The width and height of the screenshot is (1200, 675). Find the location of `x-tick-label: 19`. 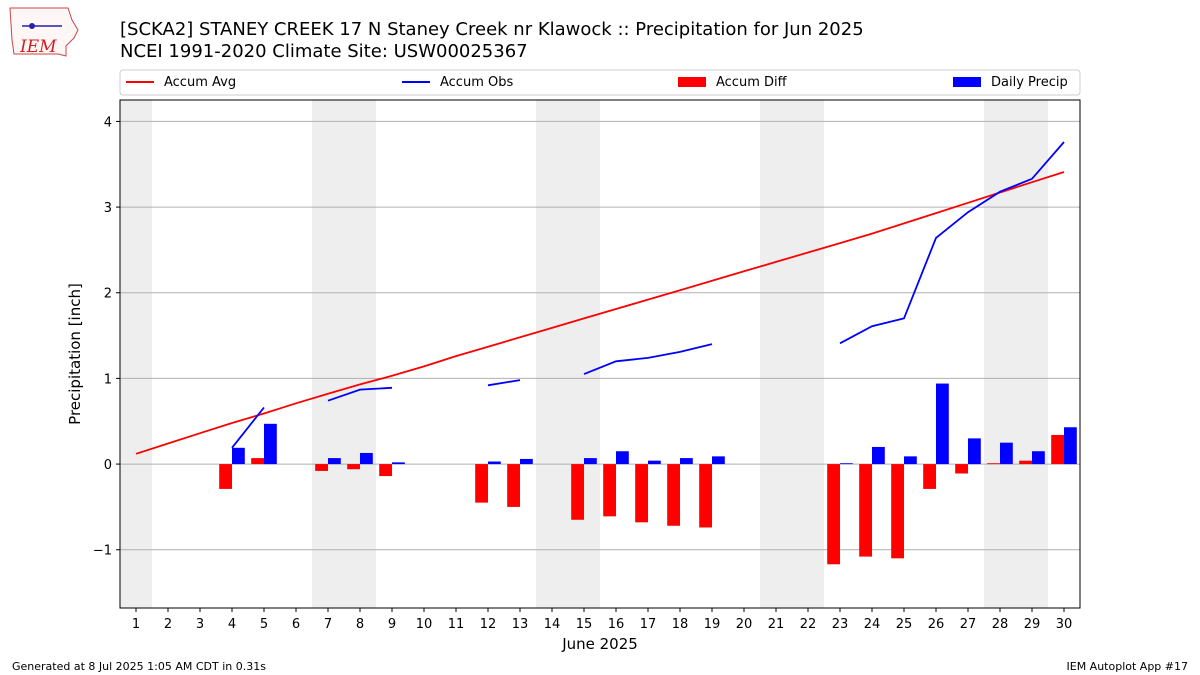

x-tick-label: 19 is located at coordinates (712, 624).